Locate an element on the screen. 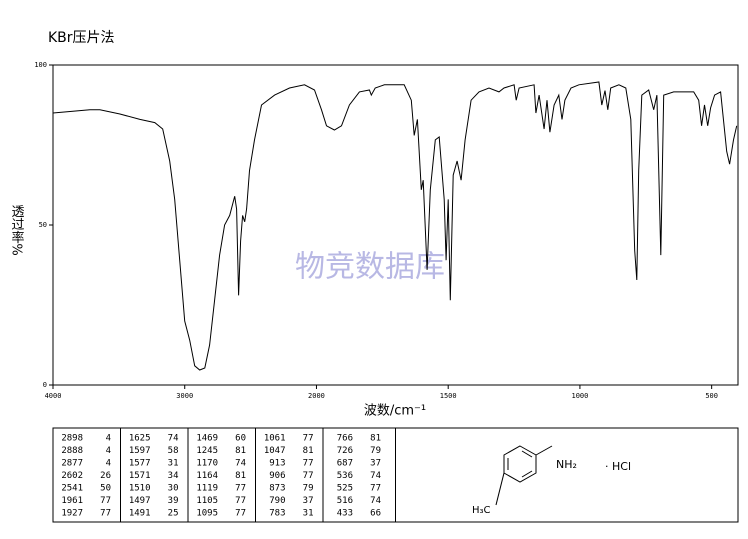 This screenshot has width=748, height=539. chart-title: KBr压片法 is located at coordinates (81, 38).